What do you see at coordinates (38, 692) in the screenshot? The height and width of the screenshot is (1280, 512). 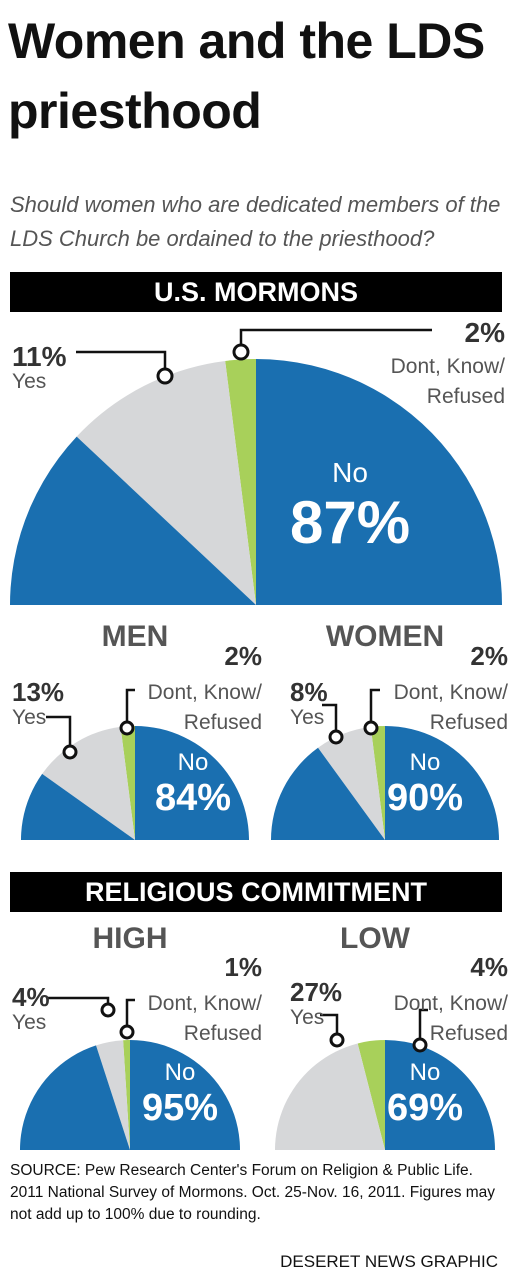 I see `value-label: 13%` at bounding box center [38, 692].